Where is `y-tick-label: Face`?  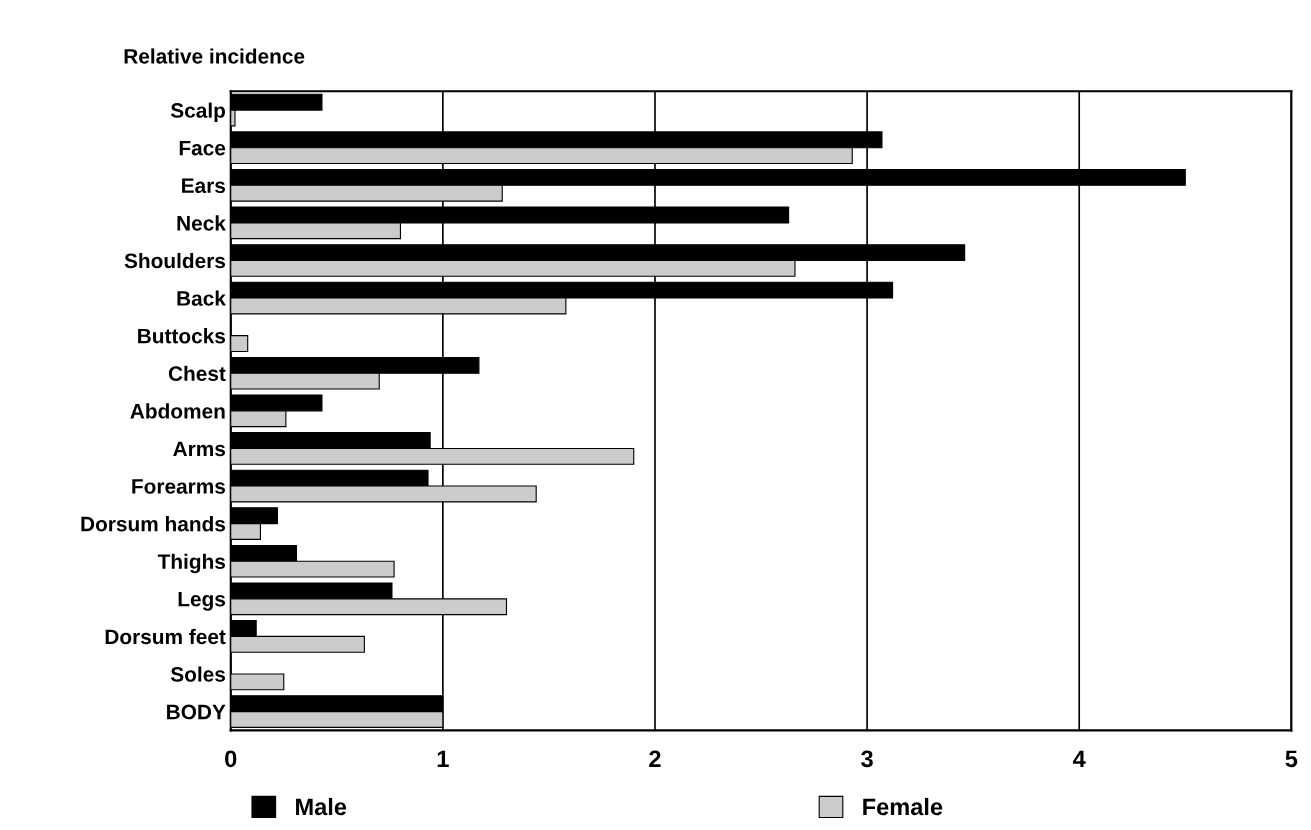 y-tick-label: Face is located at coordinates (202, 148).